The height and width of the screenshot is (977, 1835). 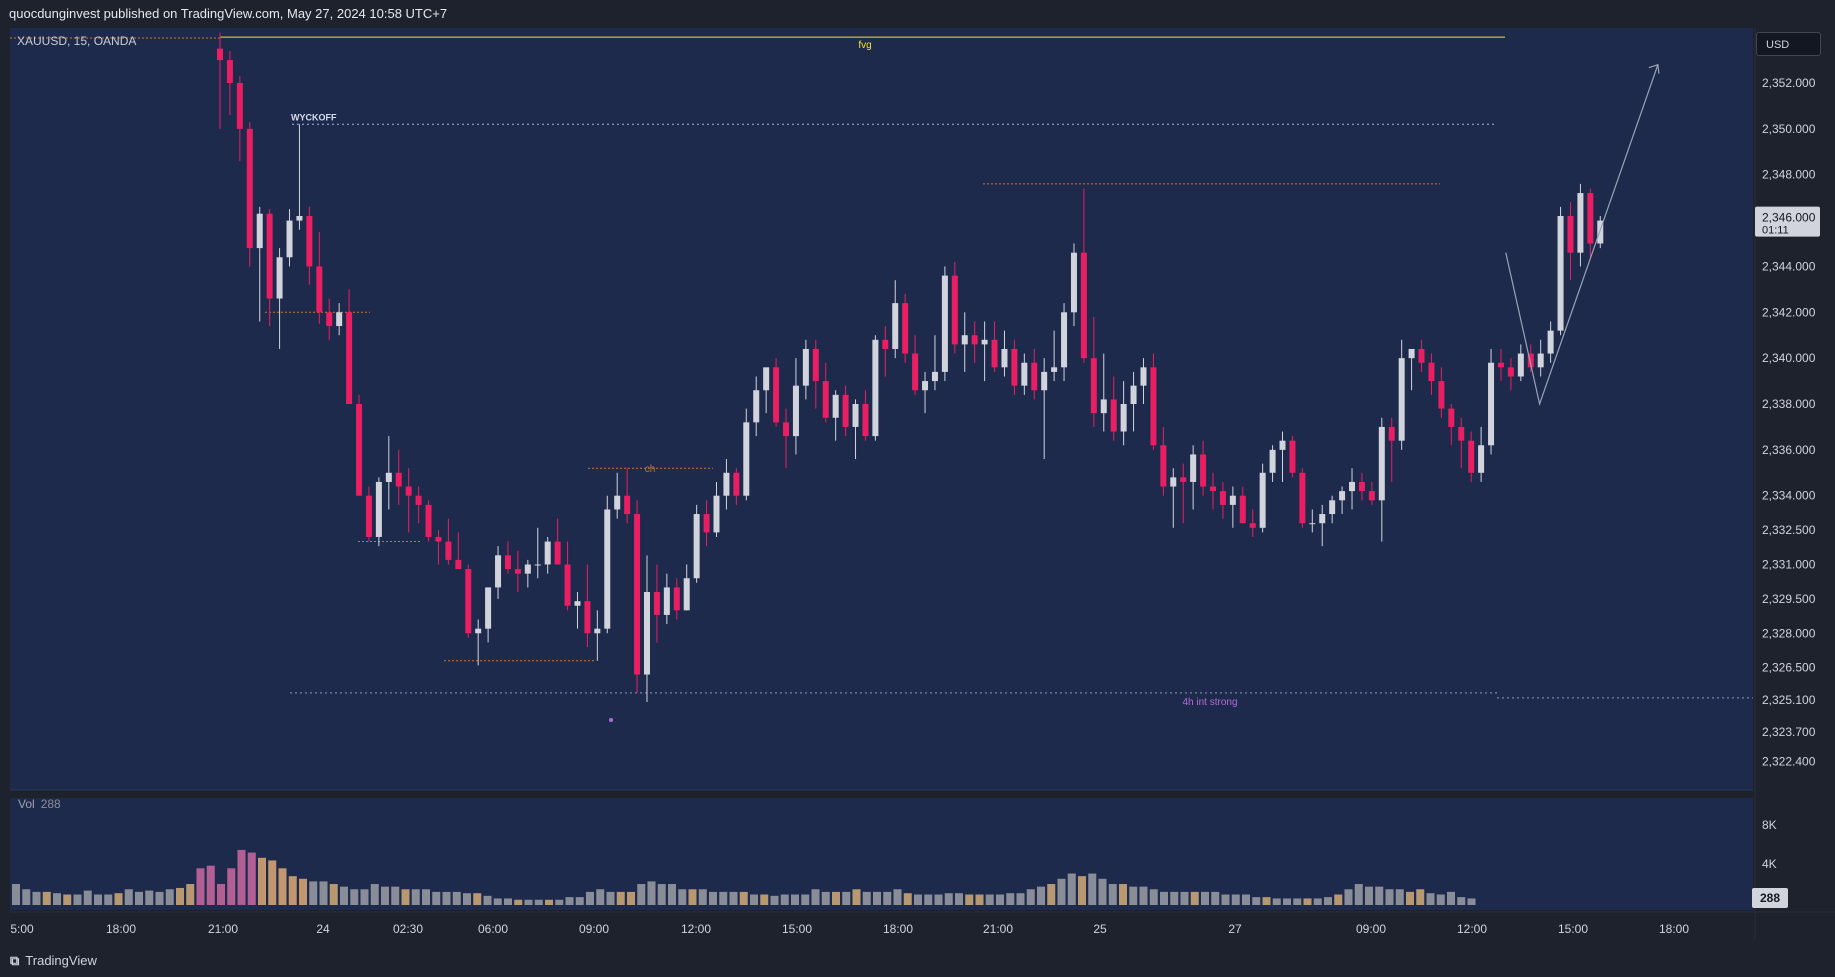 I want to click on time-tick-label: 21:00, so click(x=998, y=929).